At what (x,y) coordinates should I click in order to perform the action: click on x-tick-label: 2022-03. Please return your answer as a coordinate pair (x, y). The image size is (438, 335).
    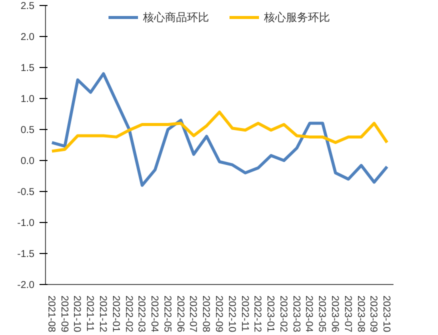
    Looking at the image, I should click on (141, 314).